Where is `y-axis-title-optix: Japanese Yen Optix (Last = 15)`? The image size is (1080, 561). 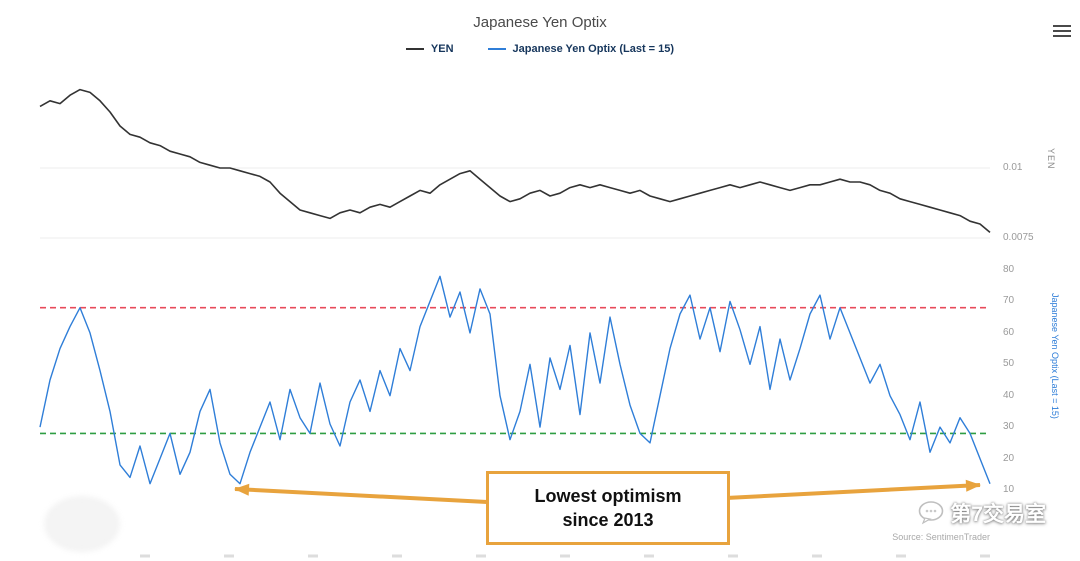
y-axis-title-optix: Japanese Yen Optix (Last = 15) is located at coordinates (1055, 356).